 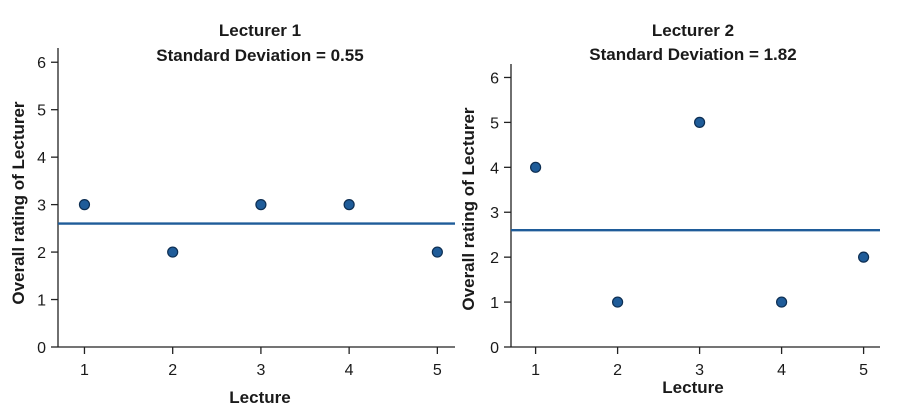 What do you see at coordinates (693, 30) in the screenshot?
I see `chart-title: Lecturer 2` at bounding box center [693, 30].